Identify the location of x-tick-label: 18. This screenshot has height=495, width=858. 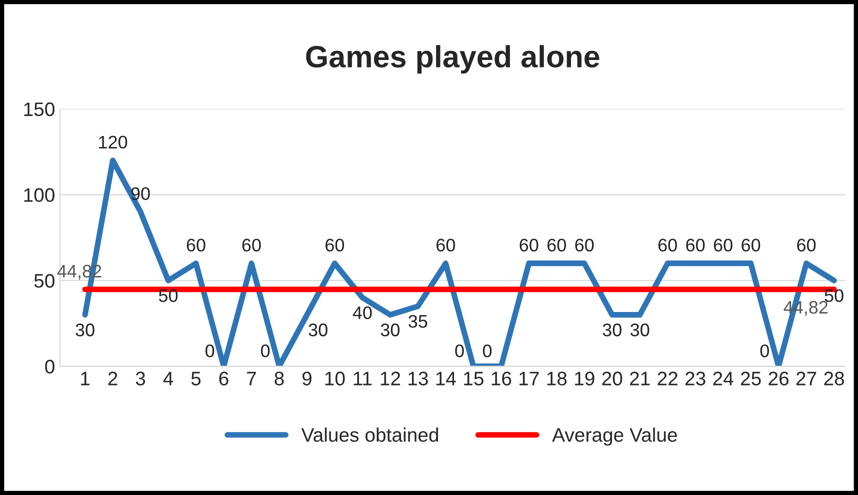
(557, 379).